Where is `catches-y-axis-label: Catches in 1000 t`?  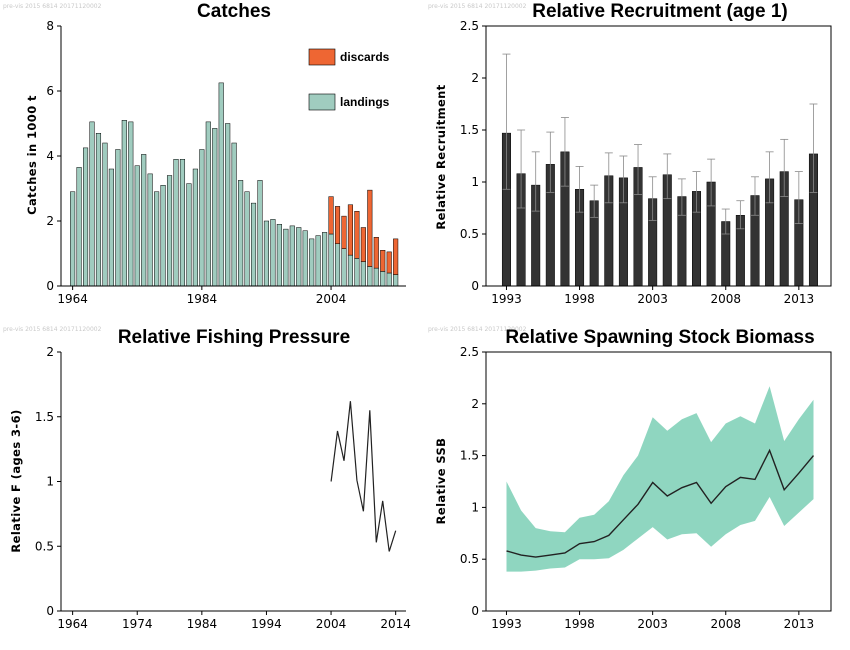 catches-y-axis-label: Catches in 1000 t is located at coordinates (32, 155).